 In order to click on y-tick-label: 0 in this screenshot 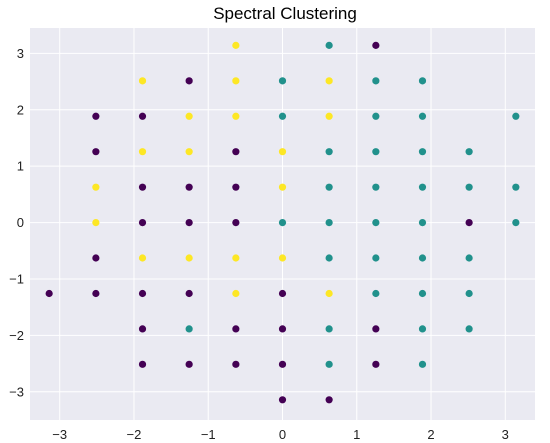, I will do `click(20, 222)`.